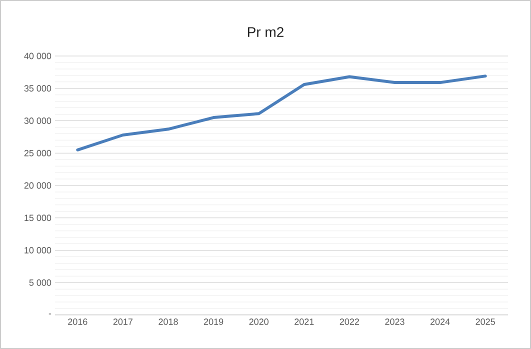  I want to click on x-tick-label: 2017, so click(122, 321).